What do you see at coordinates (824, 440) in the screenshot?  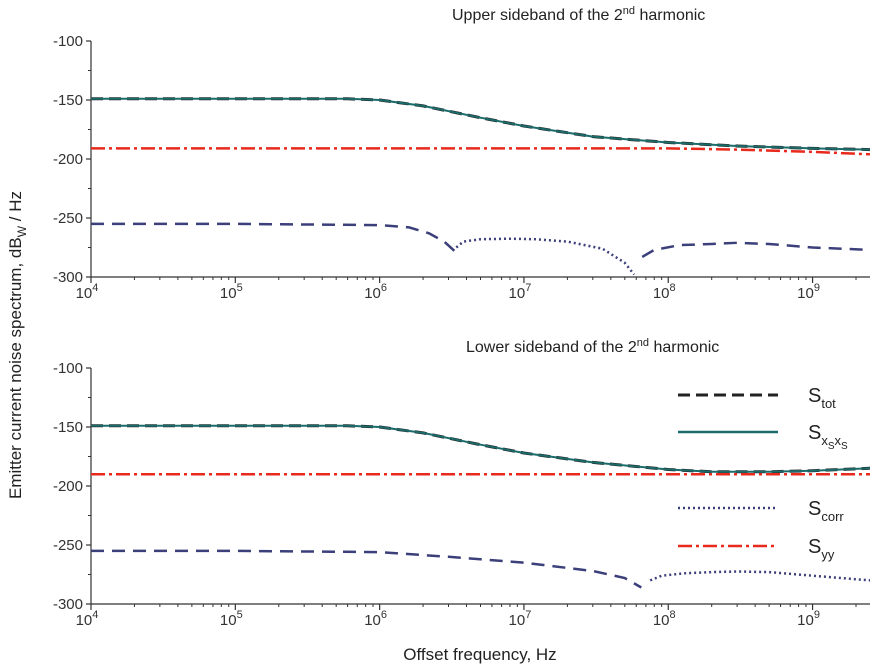 I see `legend-label-subscript: x` at bounding box center [824, 440].